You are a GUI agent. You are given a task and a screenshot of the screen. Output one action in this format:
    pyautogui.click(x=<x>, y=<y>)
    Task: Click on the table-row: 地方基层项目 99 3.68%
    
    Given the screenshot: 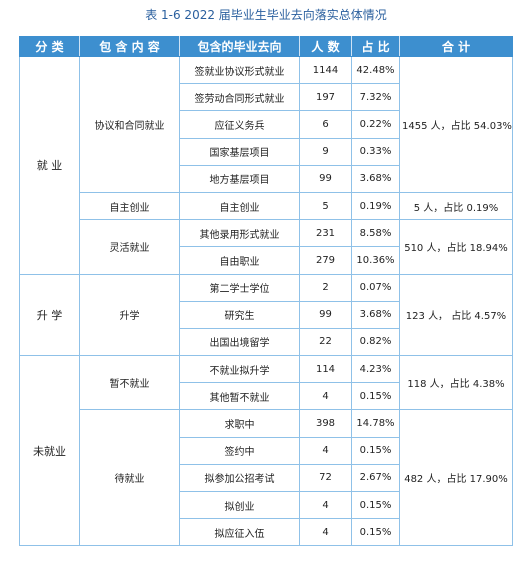 What is the action you would take?
    pyautogui.click(x=266, y=178)
    